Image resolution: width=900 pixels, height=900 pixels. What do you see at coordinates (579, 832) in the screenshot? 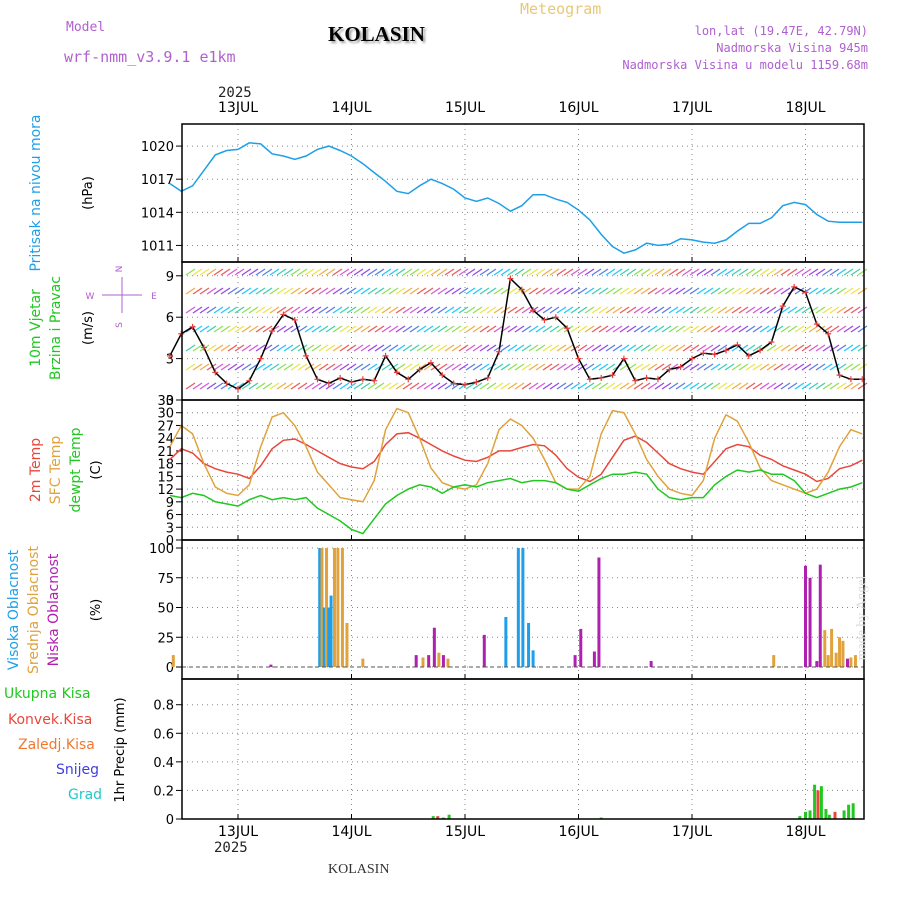
I see `day-label-bottom: 16JUL` at bounding box center [579, 832].